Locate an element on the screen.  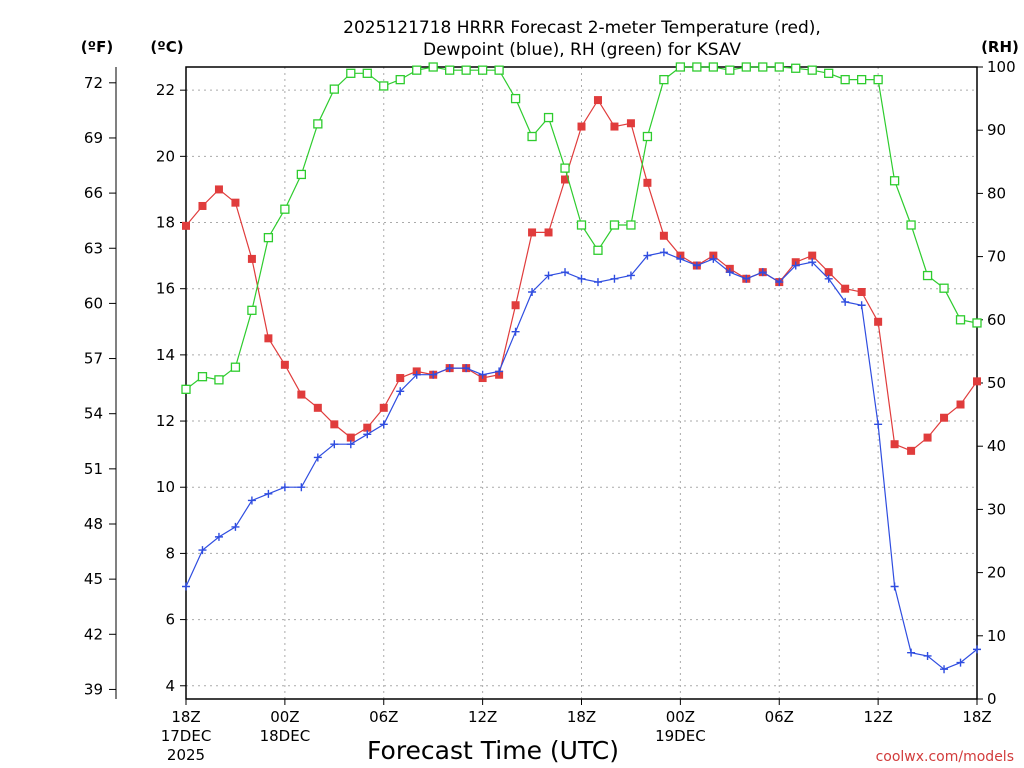
celsius-tick-label: 8 is located at coordinates (170, 553).